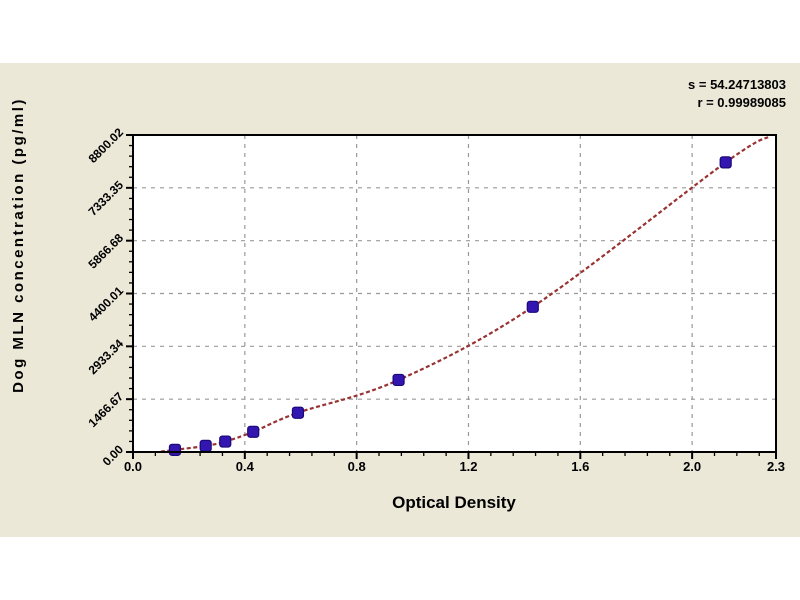 Image resolution: width=800 pixels, height=600 pixels. Describe the element at coordinates (245, 466) in the screenshot. I see `x-tick-label: 0.4` at that location.